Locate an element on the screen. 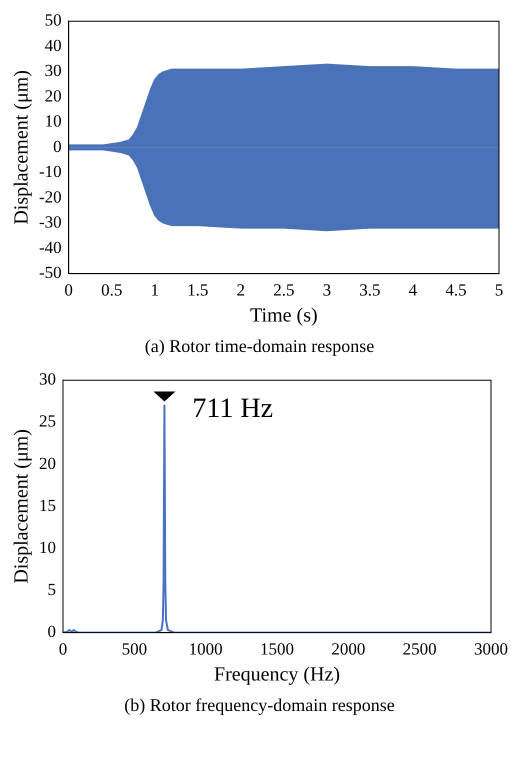 The image size is (519, 784). x-tick-label: 3 is located at coordinates (327, 290).